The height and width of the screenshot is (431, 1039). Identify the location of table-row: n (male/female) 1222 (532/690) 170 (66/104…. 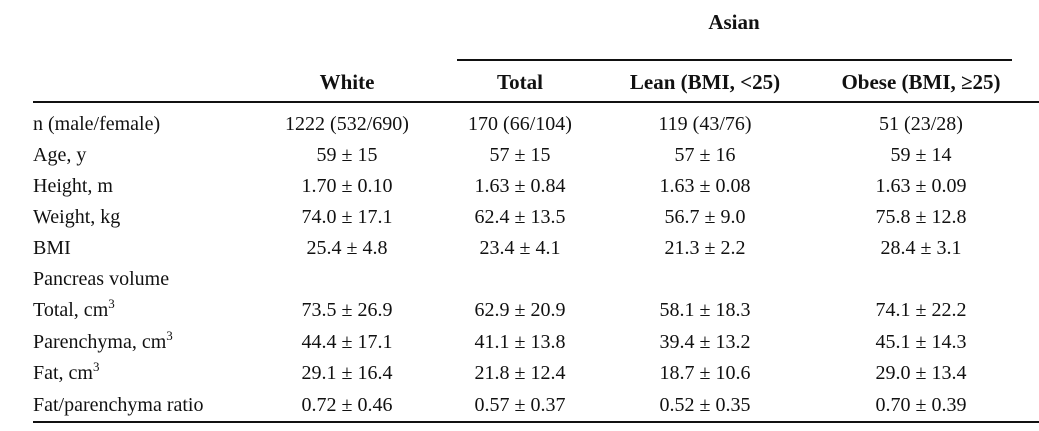
(519, 124).